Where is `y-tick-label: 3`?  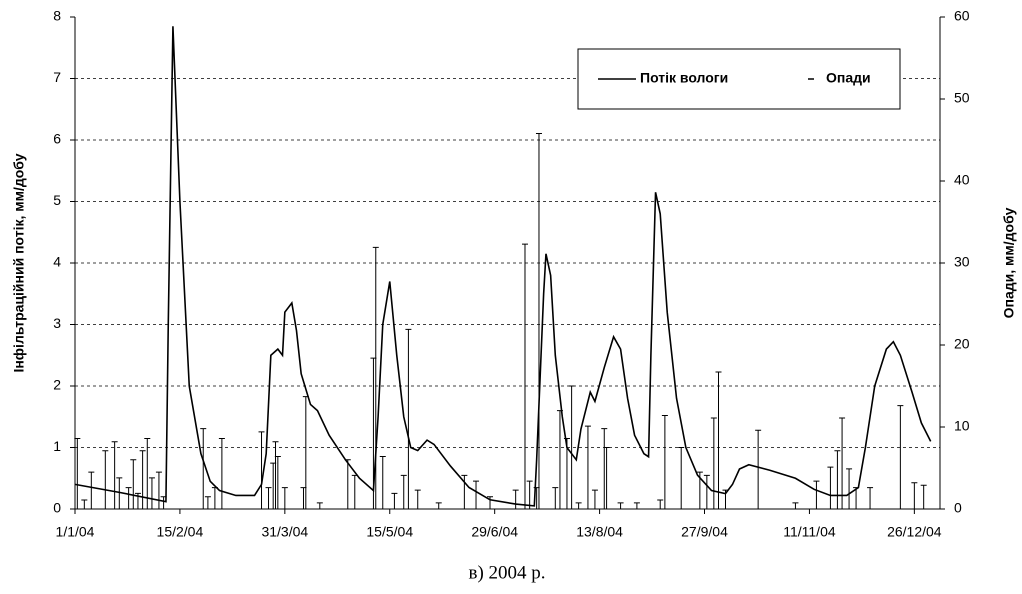 y-tick-label: 3 is located at coordinates (57, 323).